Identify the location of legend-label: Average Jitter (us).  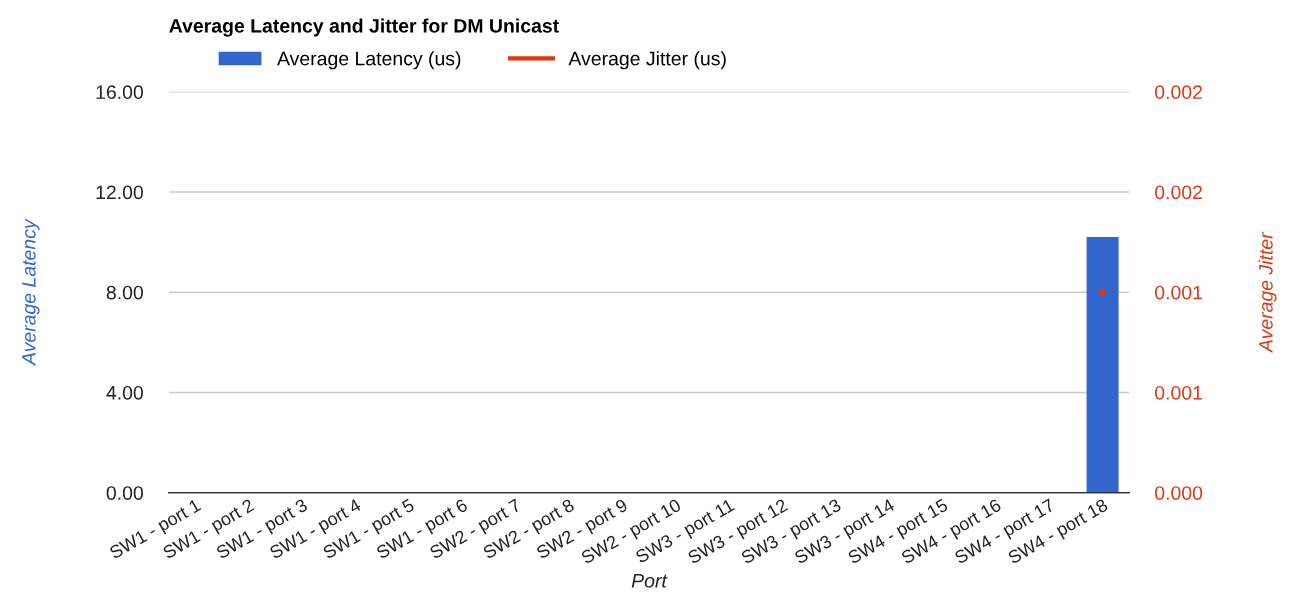
(647, 60).